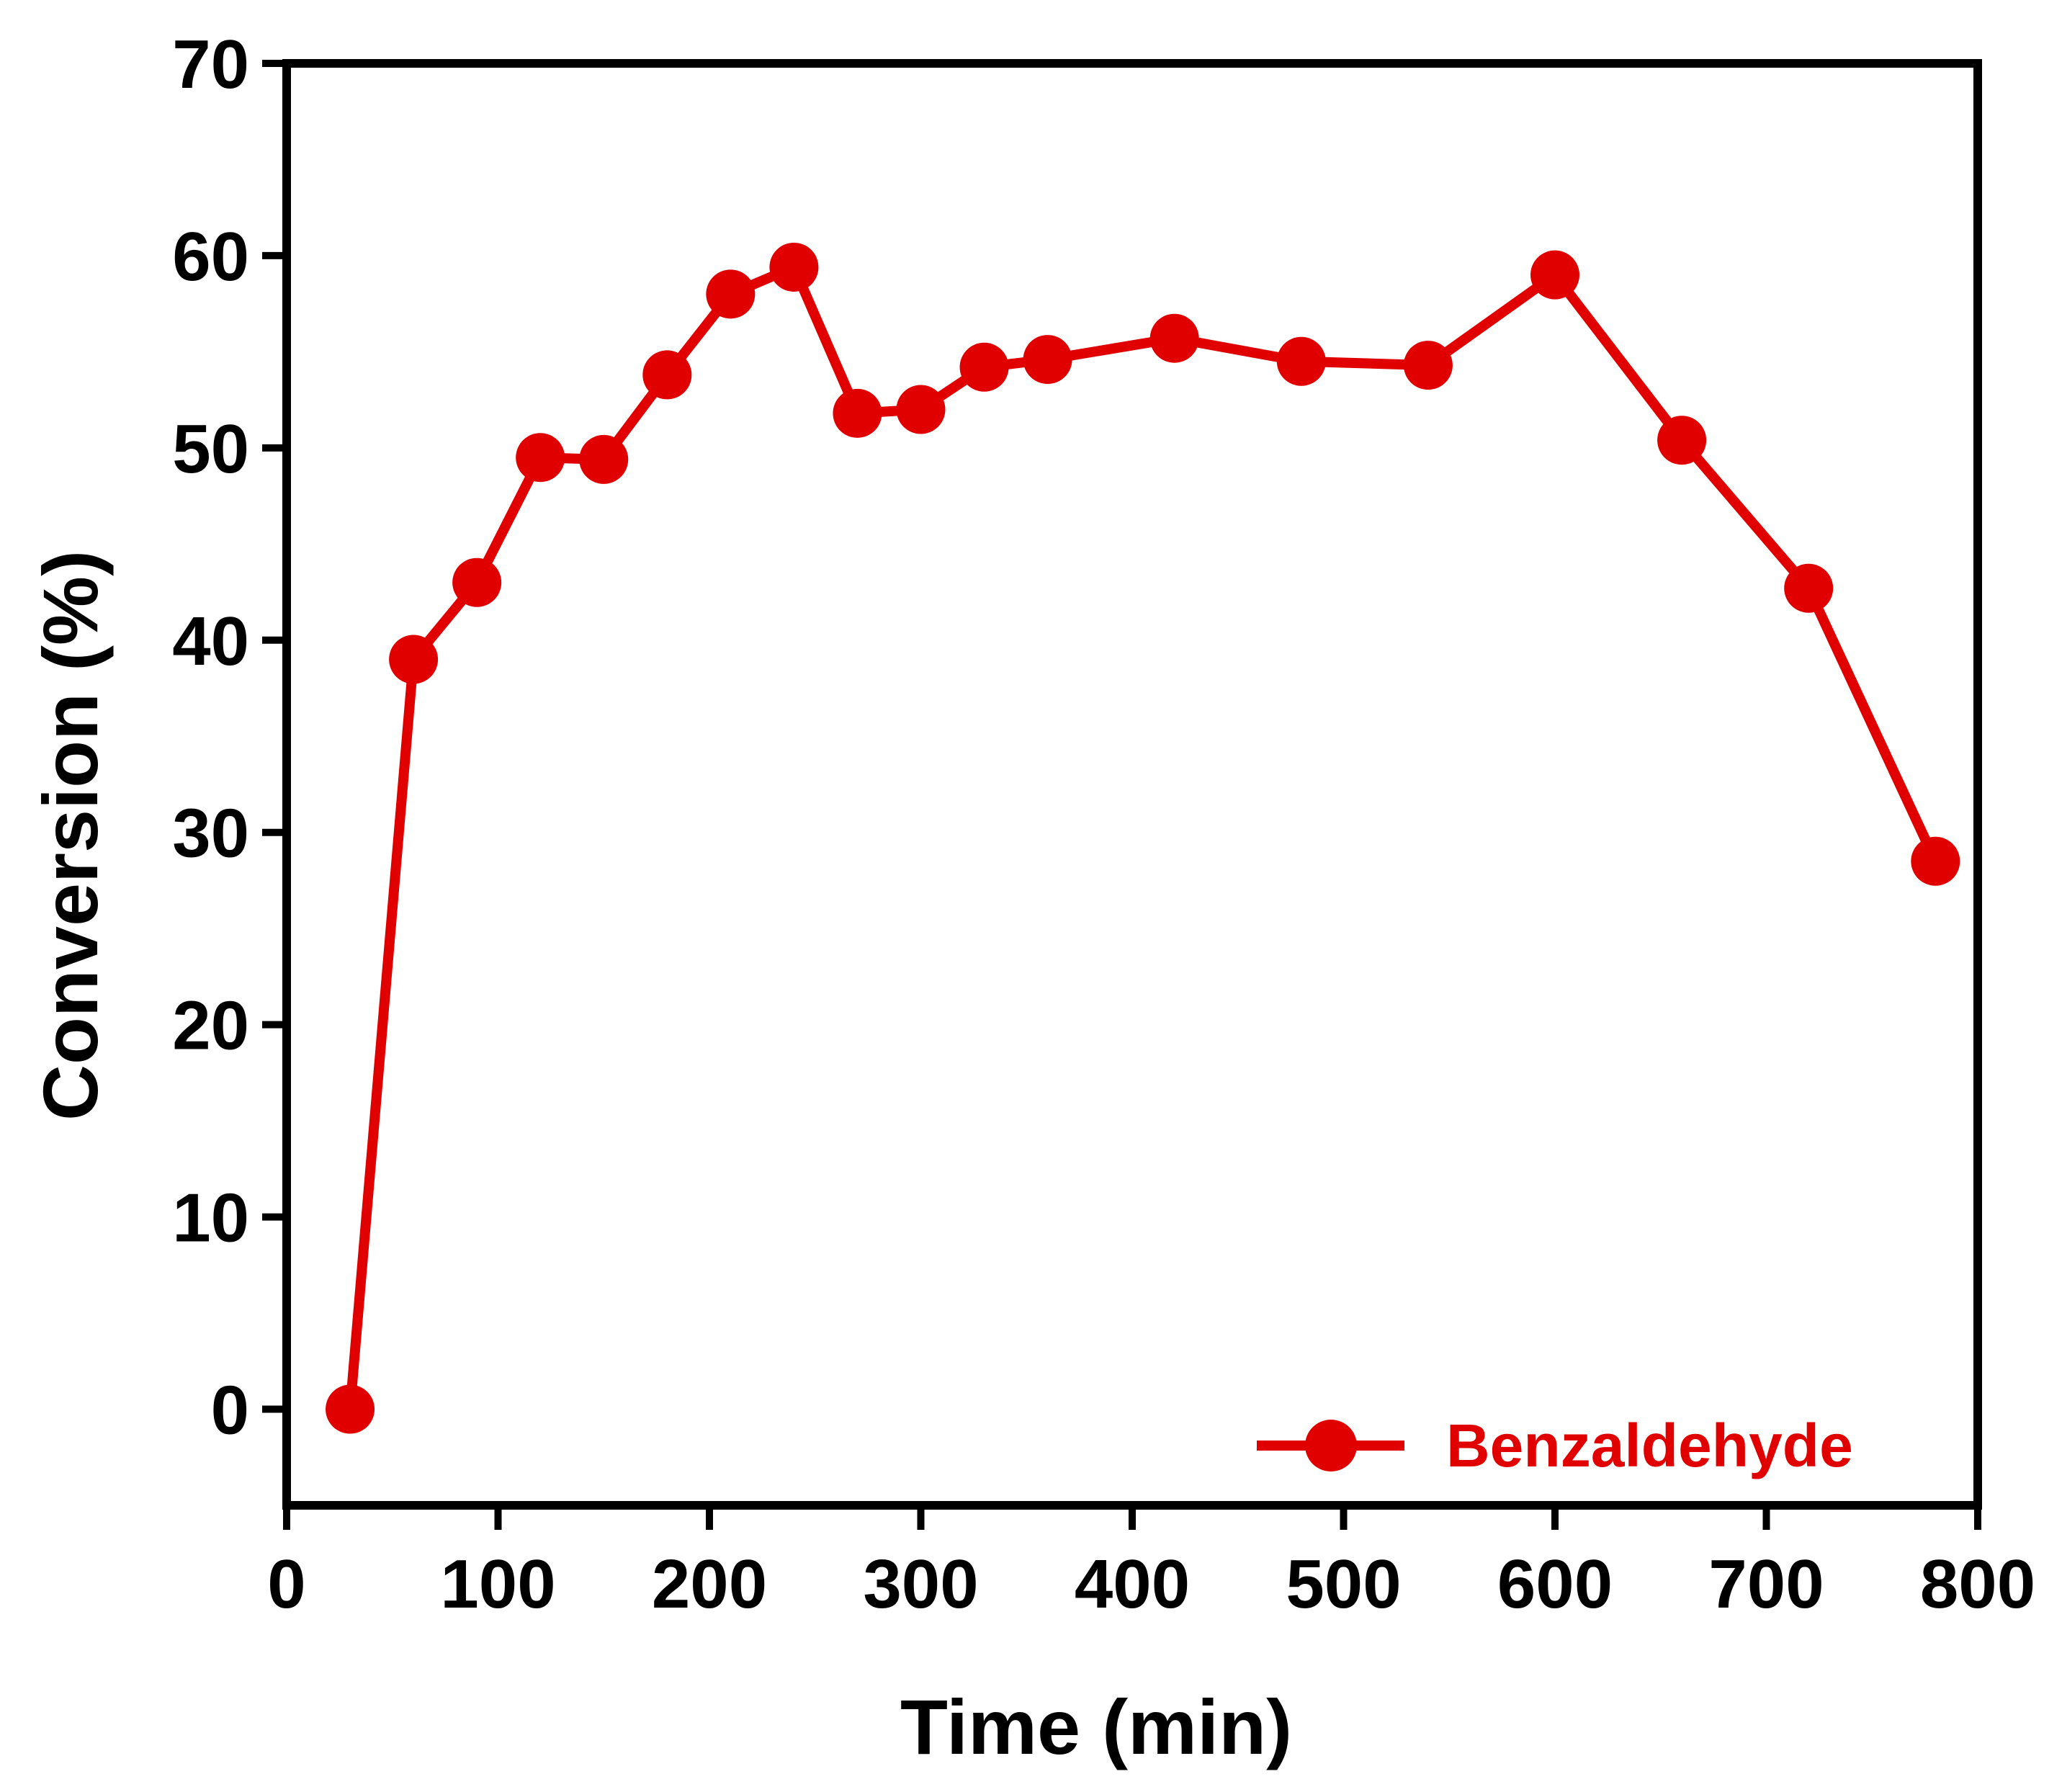  Describe the element at coordinates (1766, 1585) in the screenshot. I see `x-tick-label: 700` at that location.